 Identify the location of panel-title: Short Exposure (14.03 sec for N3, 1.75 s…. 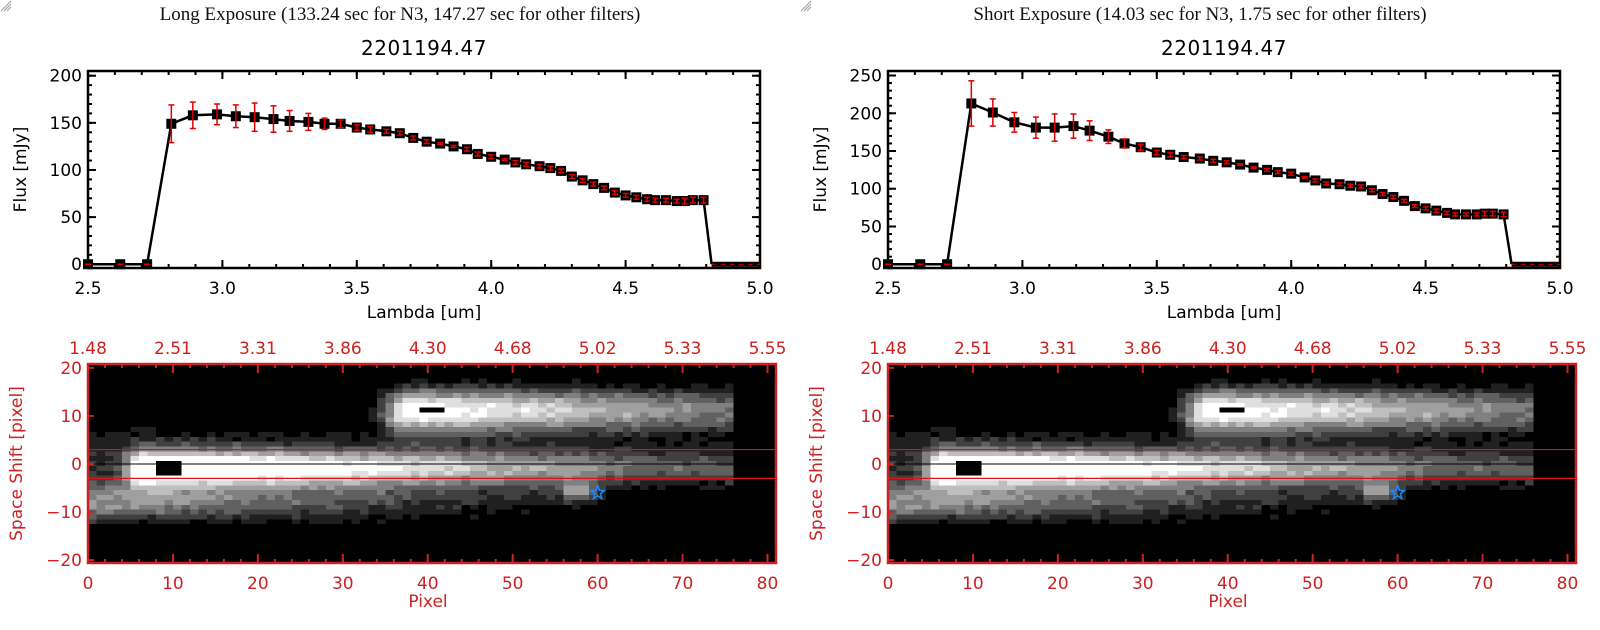
(1200, 14).